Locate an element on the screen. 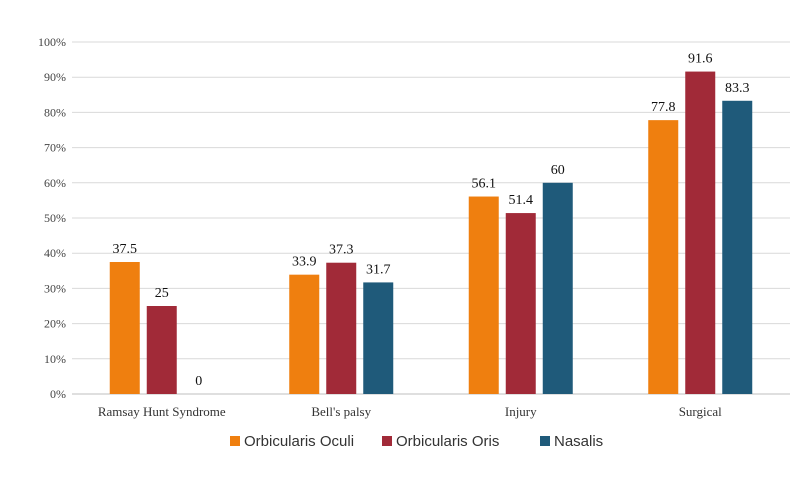  legend-label: Orbicularis Oculi is located at coordinates (299, 441).